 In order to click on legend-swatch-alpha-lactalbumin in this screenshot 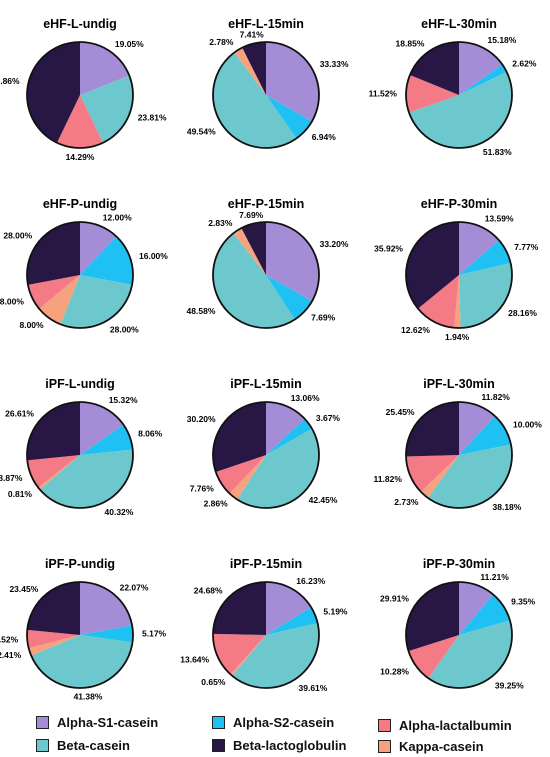, I will do `click(384, 725)`.